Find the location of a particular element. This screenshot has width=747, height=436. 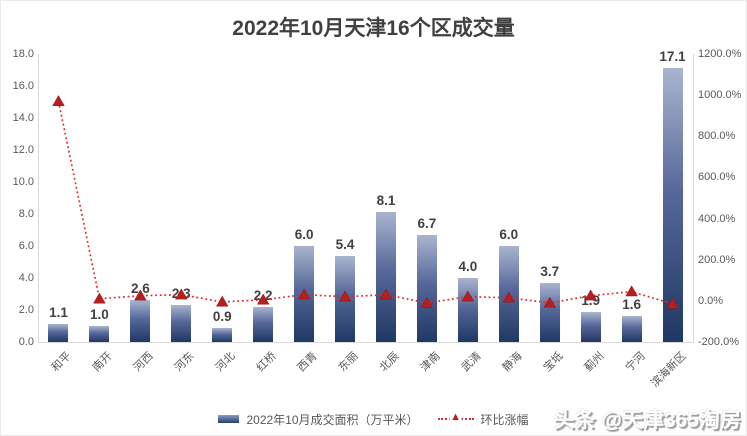

right-axis-tick-label: 400.0% is located at coordinates (717, 218).